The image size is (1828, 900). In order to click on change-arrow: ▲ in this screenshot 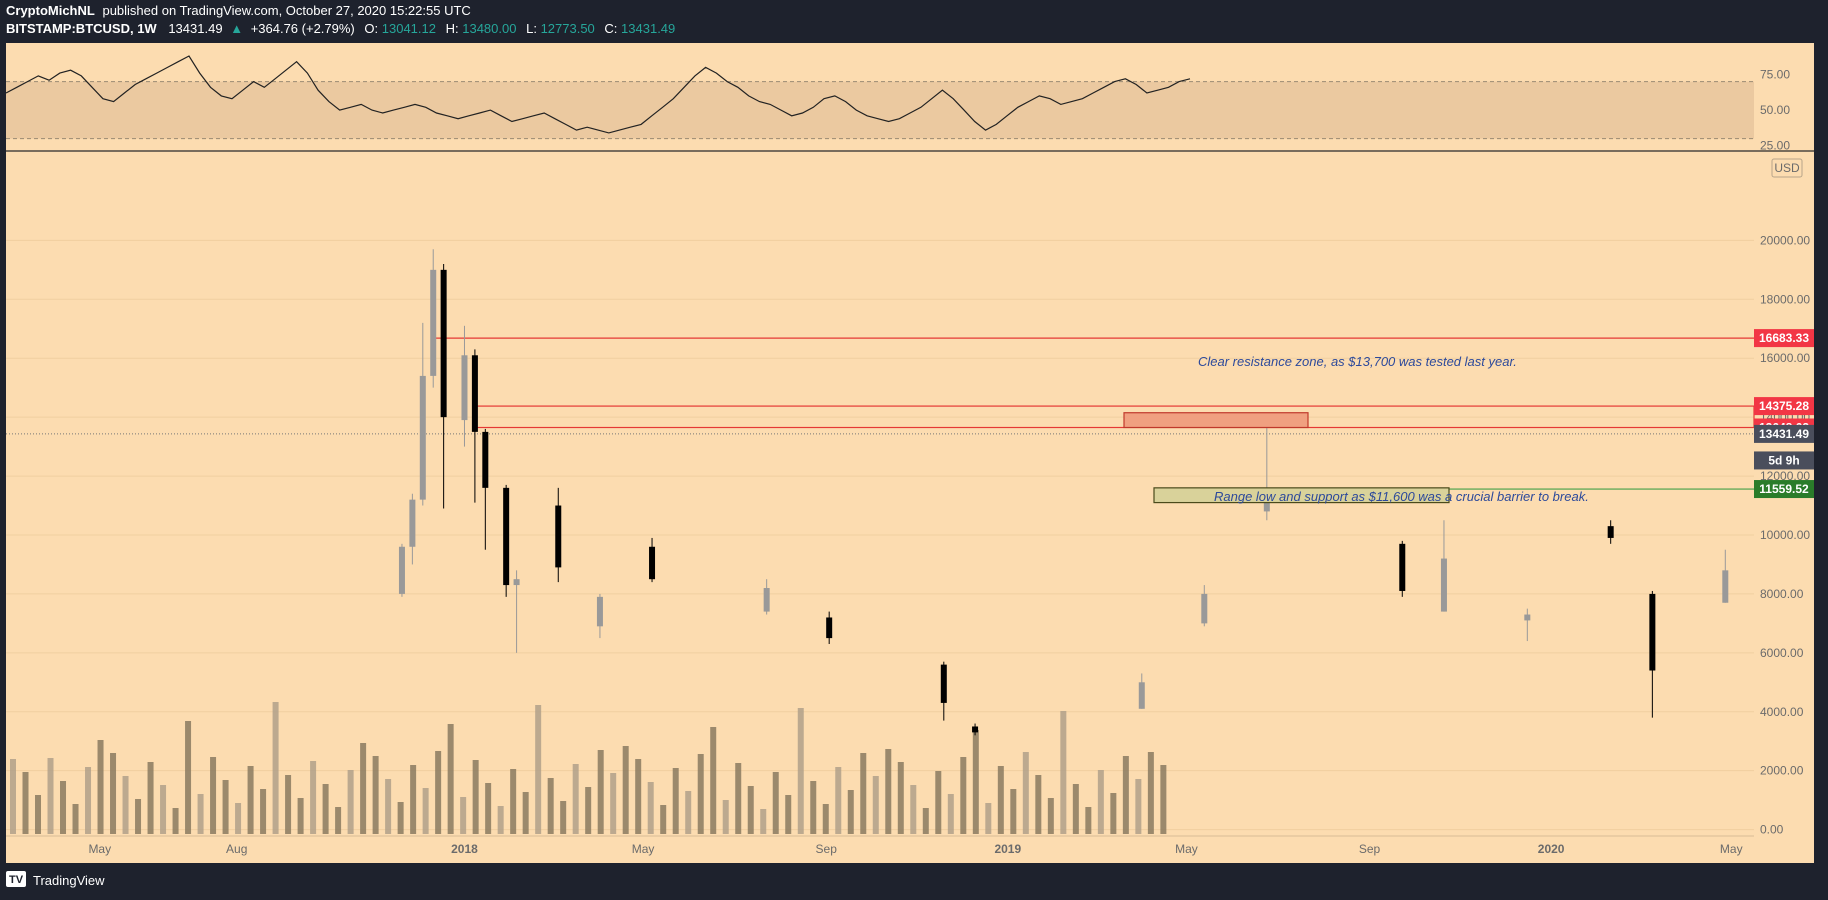, I will do `click(236, 28)`.